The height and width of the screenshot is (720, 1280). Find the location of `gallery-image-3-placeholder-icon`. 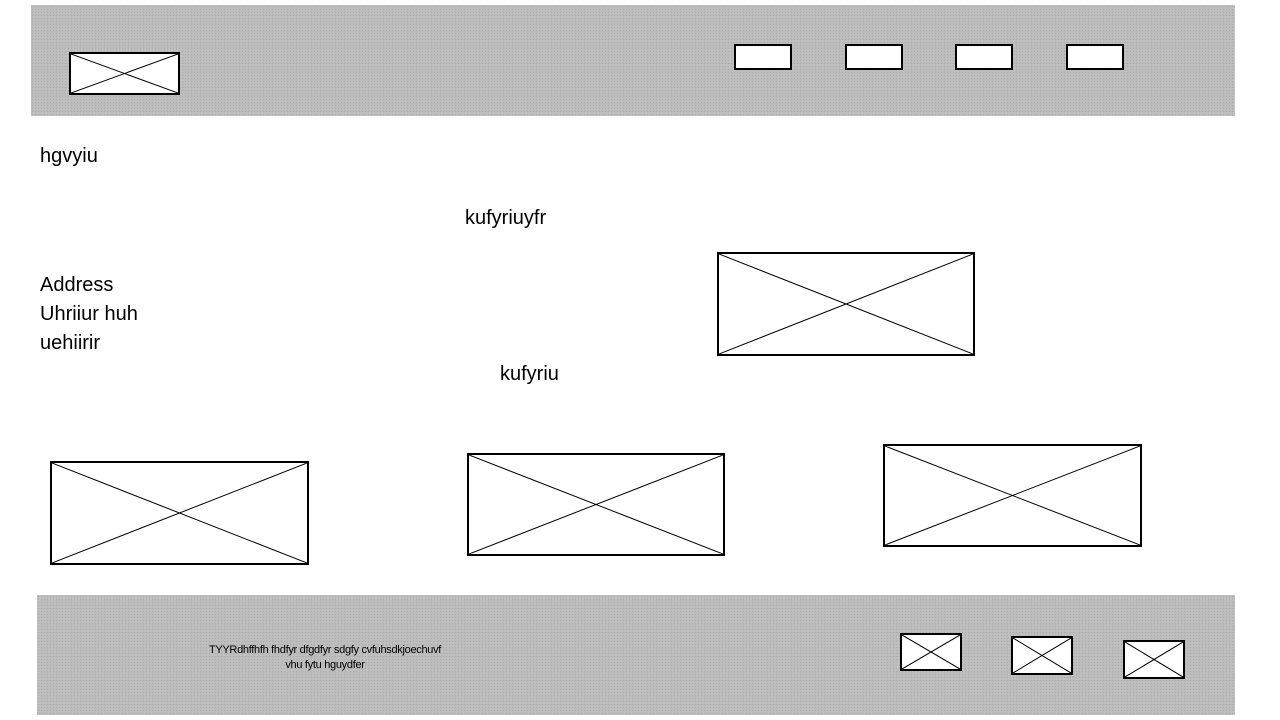

gallery-image-3-placeholder-icon is located at coordinates (1012, 495).